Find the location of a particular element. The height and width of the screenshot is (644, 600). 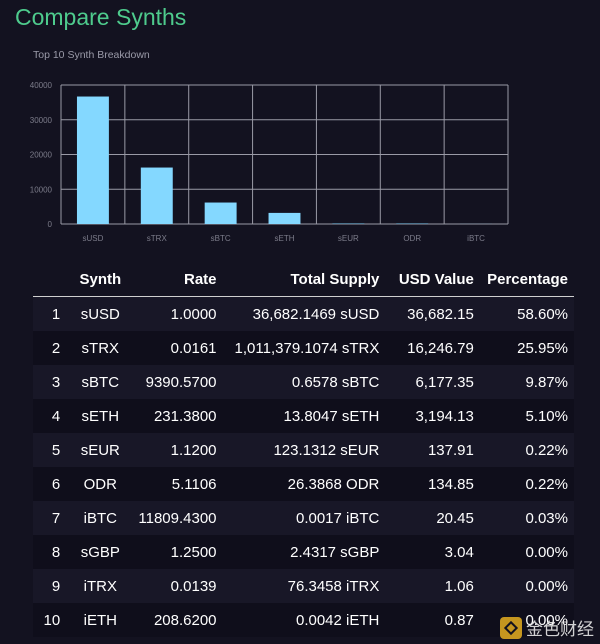

x-tick-label: sETH is located at coordinates (285, 238).